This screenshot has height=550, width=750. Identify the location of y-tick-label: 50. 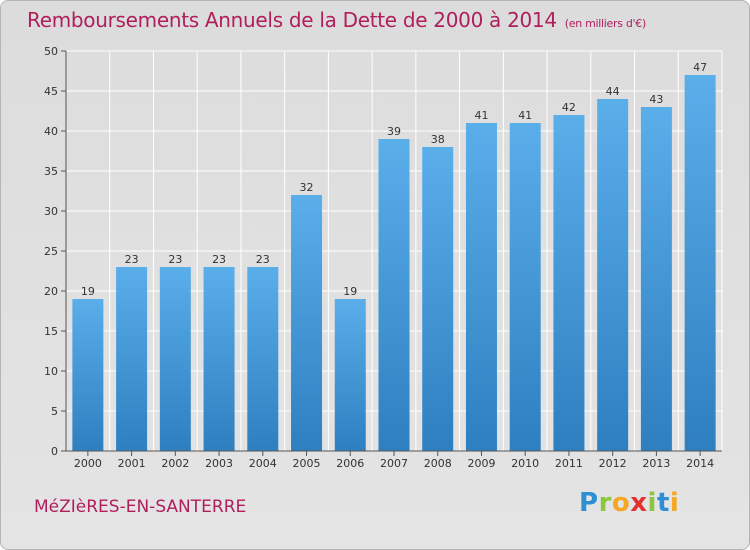
(51, 51).